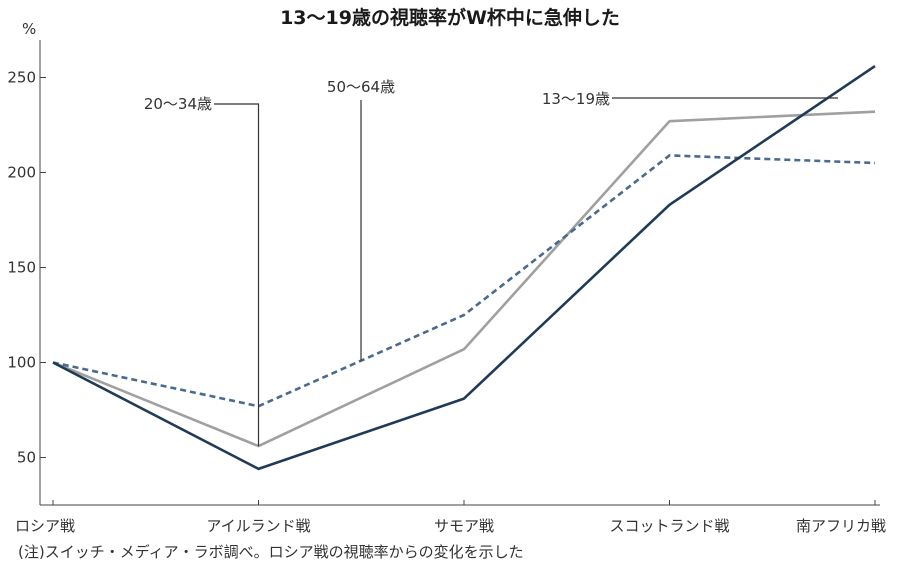 Image resolution: width=900 pixels, height=576 pixels. I want to click on y-tick-label: 150, so click(21, 268).